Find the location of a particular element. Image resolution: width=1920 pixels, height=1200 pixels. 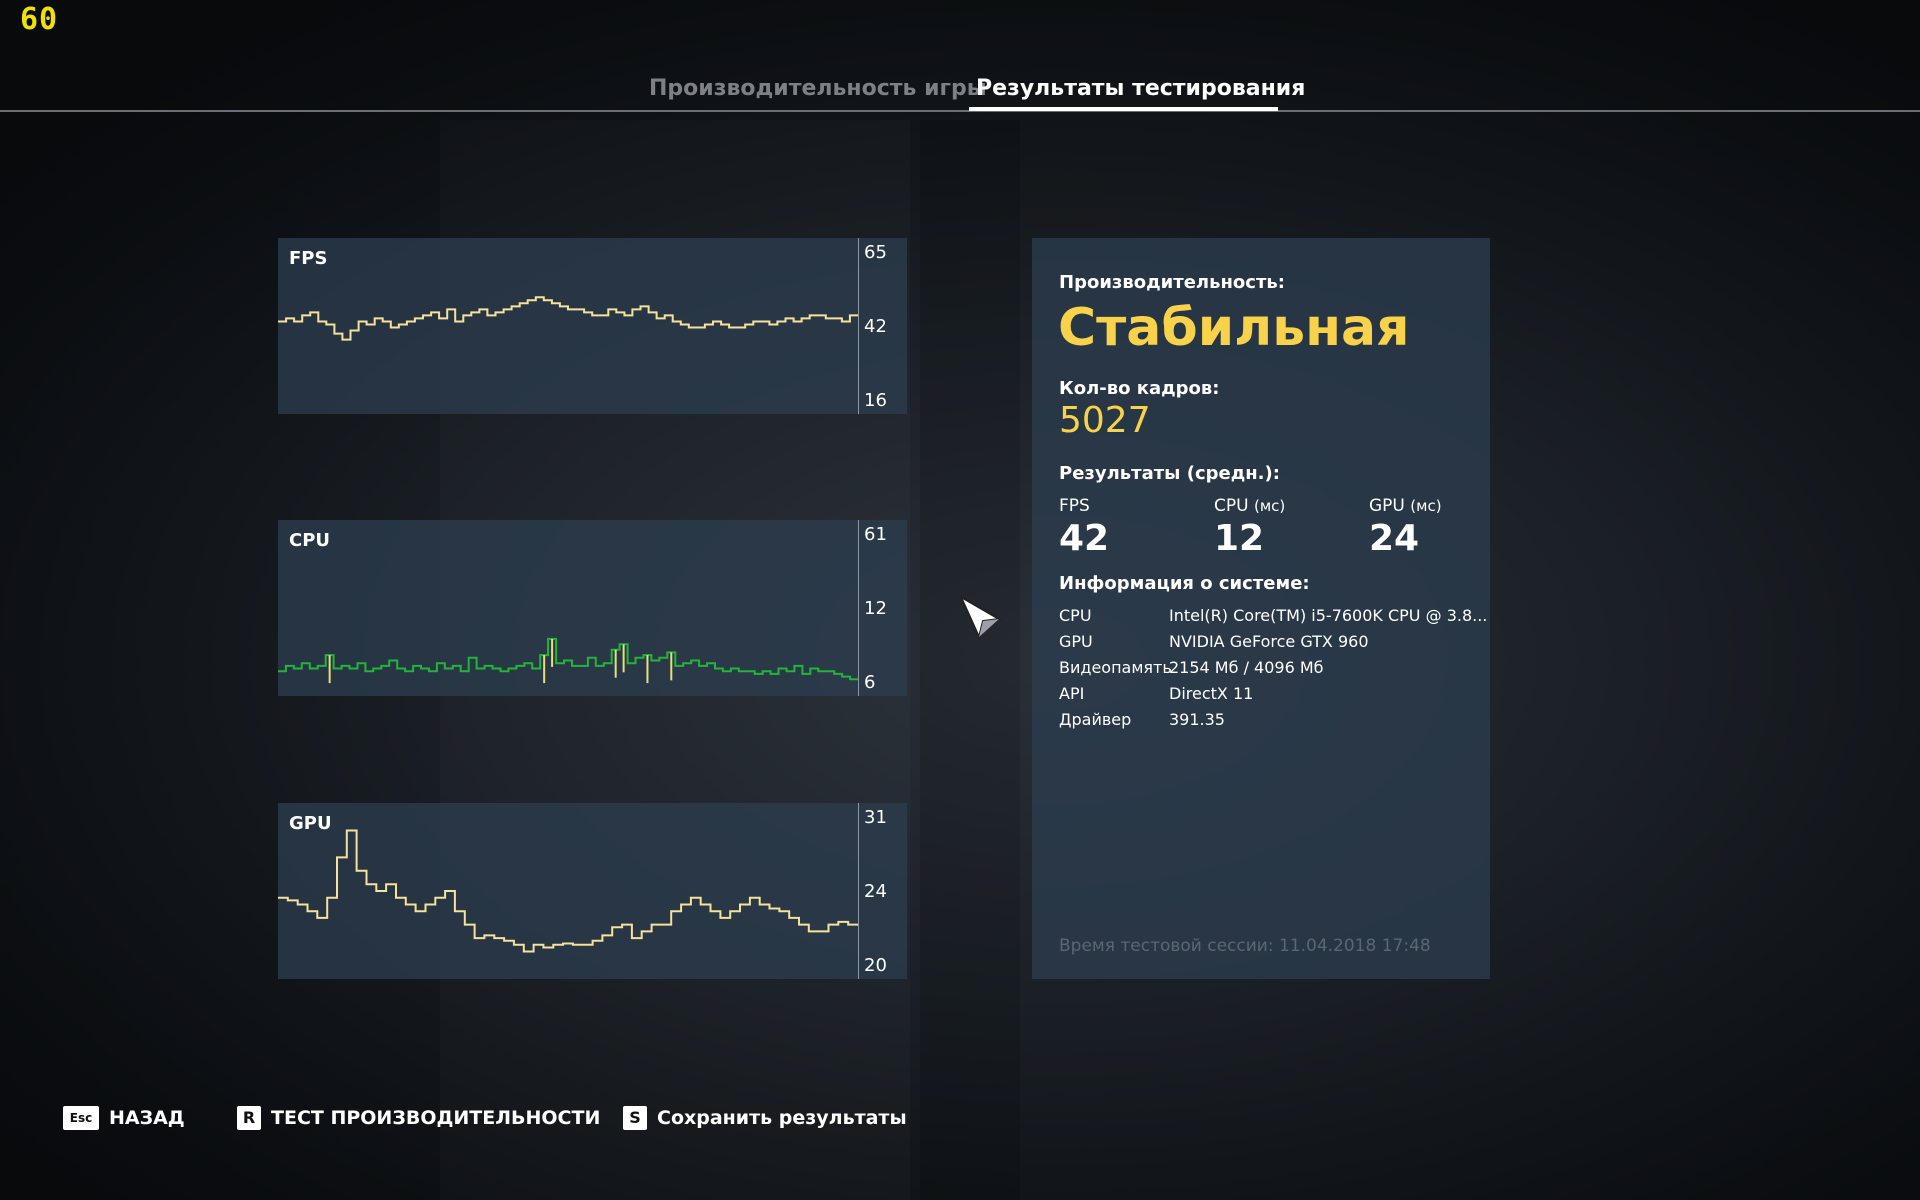

avg-gpu-unit: (мс) is located at coordinates (1426, 506).